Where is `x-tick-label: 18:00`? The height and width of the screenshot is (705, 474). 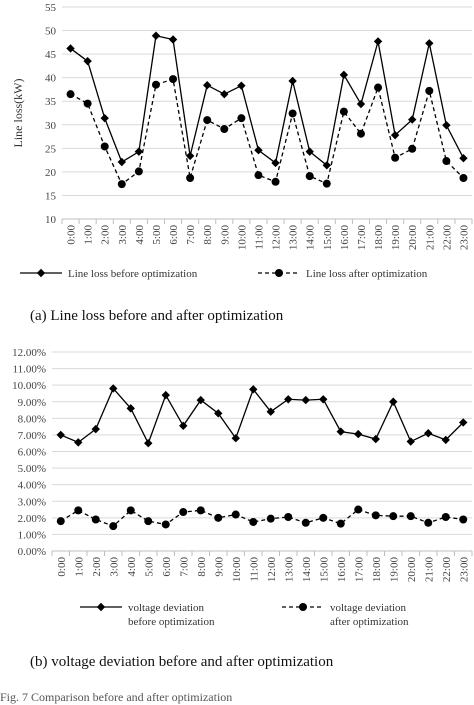 x-tick-label: 18:00 is located at coordinates (377, 570).